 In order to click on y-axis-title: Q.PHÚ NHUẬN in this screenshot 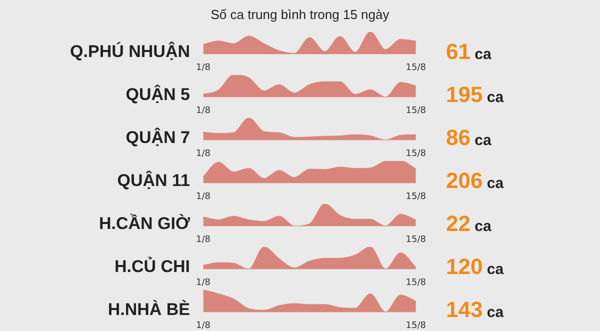, I will do `click(130, 52)`.